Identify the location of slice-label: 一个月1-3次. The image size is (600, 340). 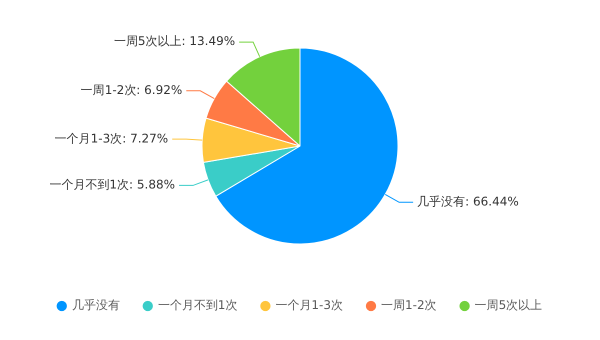
(88, 138).